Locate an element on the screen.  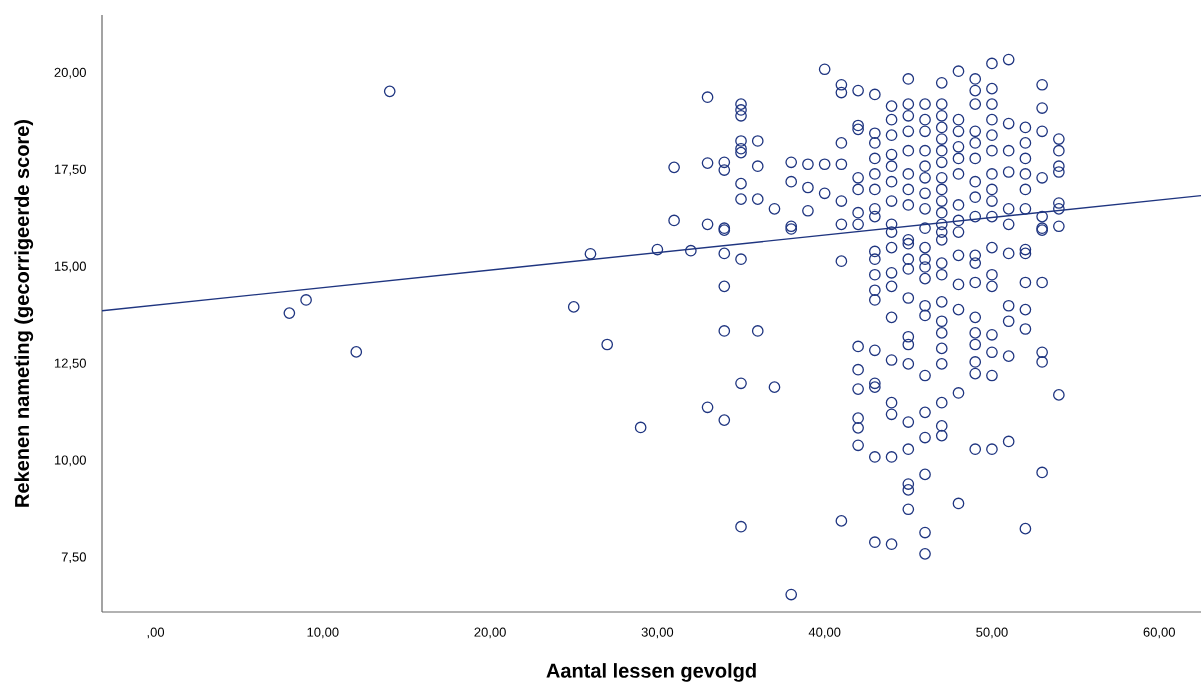
y-tick-label: 15,00 is located at coordinates (70, 267).